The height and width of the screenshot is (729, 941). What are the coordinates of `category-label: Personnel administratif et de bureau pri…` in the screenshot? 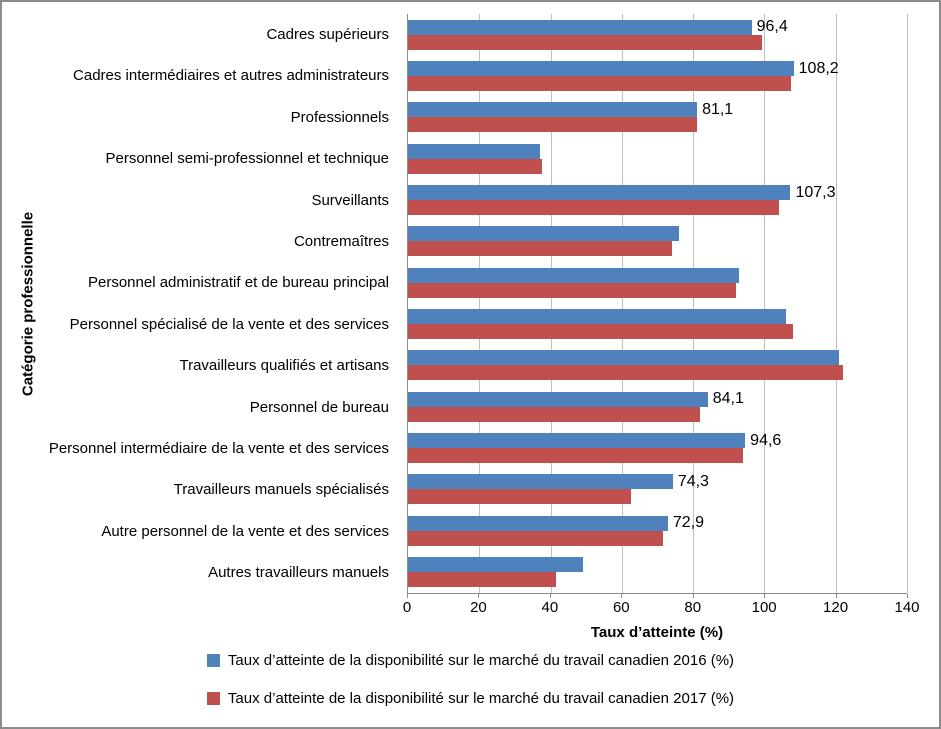 It's located at (238, 283).